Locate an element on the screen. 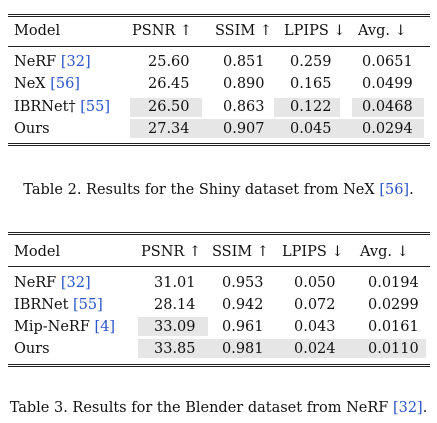 The height and width of the screenshot is (423, 437). row-avg: 0.0161 is located at coordinates (393, 327).